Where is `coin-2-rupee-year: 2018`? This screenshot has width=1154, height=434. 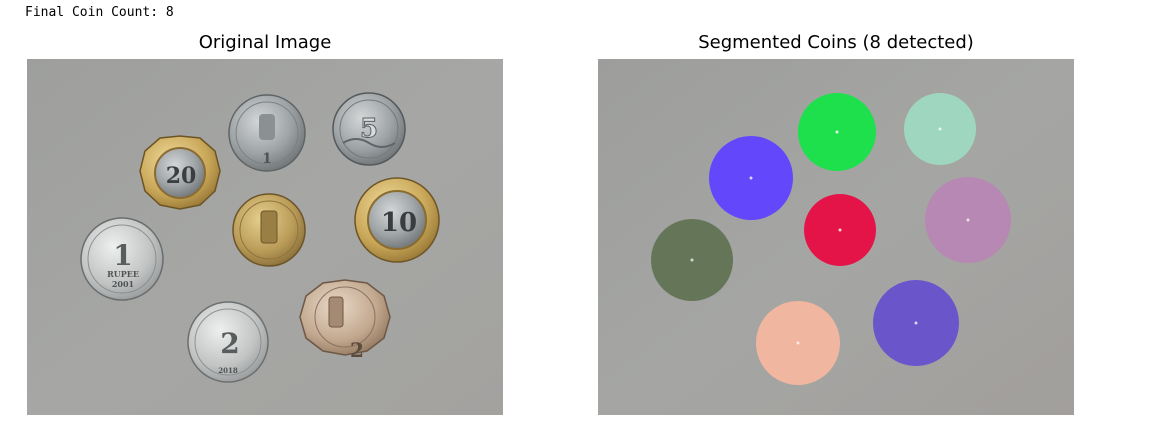
coin-2-rupee-year: 2018 is located at coordinates (228, 370).